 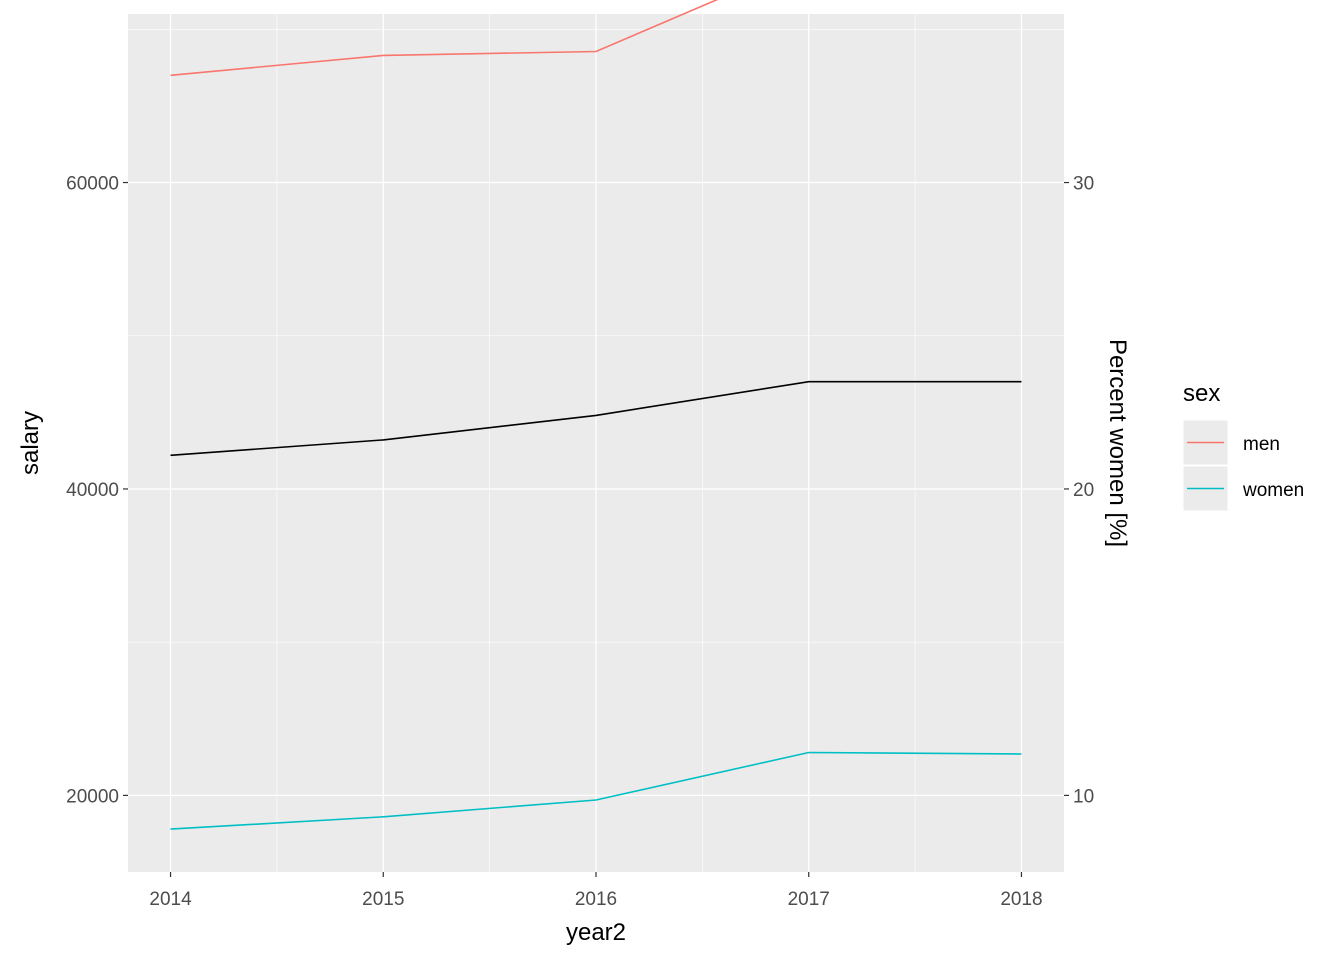 I want to click on series-line-women, so click(x=596, y=790).